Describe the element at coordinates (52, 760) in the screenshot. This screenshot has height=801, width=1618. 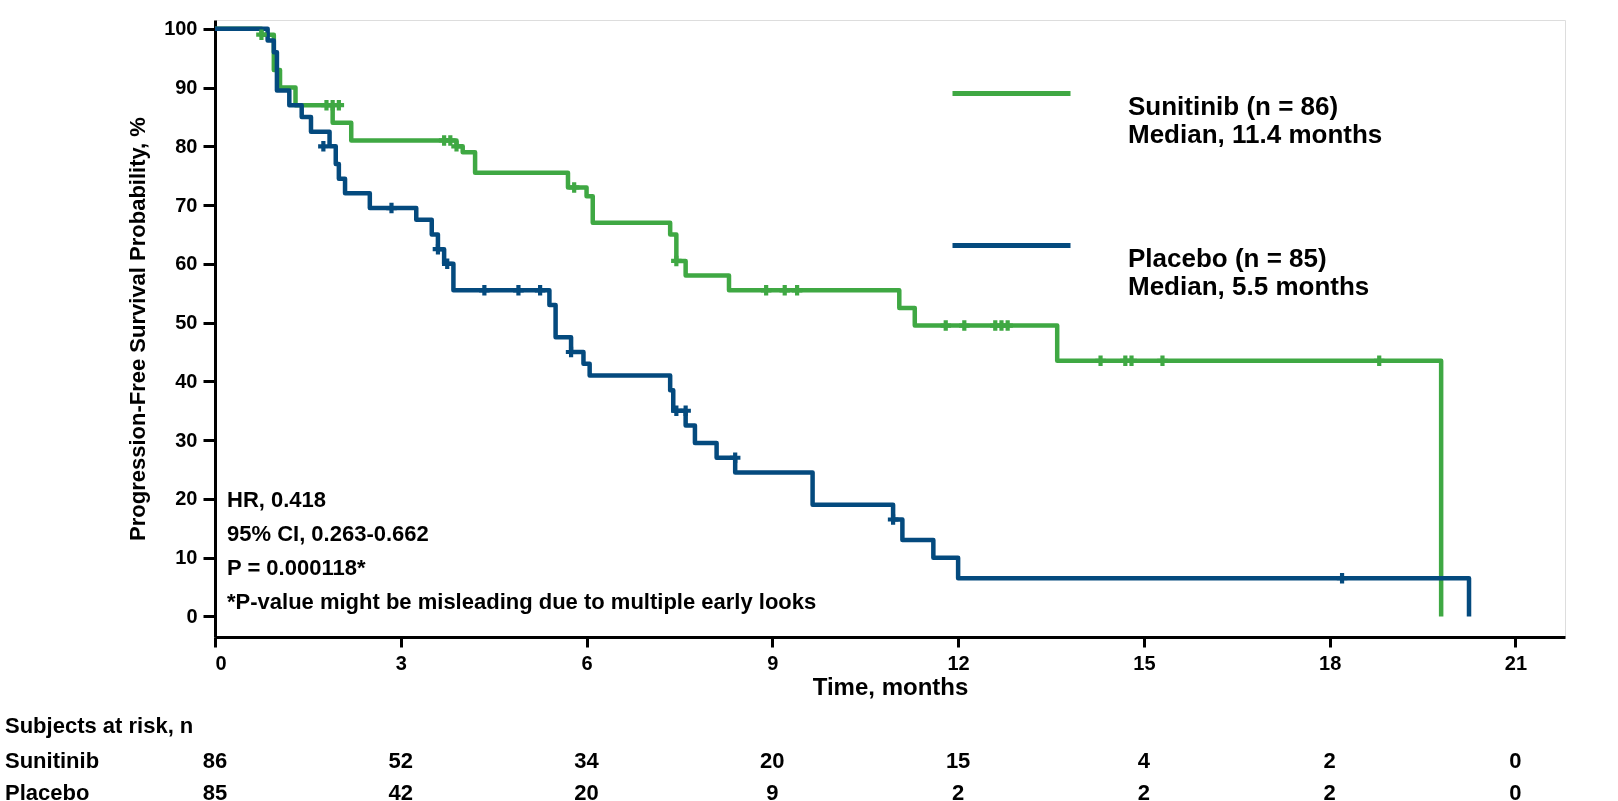
I see `text: Sunitinib` at that location.